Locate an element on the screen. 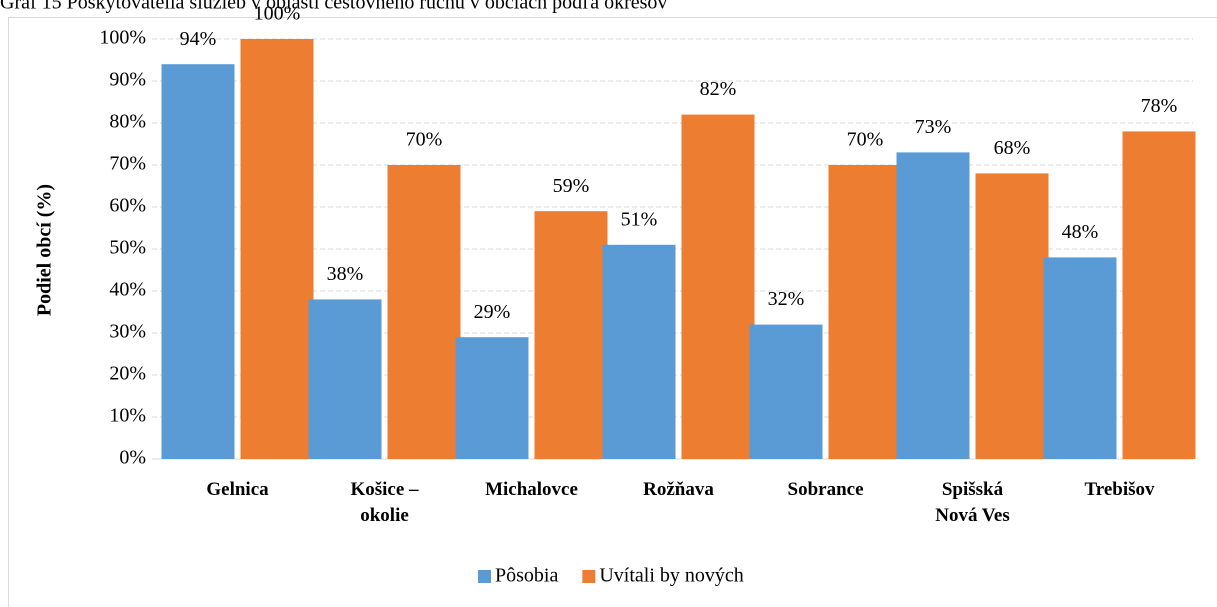  data-label: 51% is located at coordinates (639, 219).